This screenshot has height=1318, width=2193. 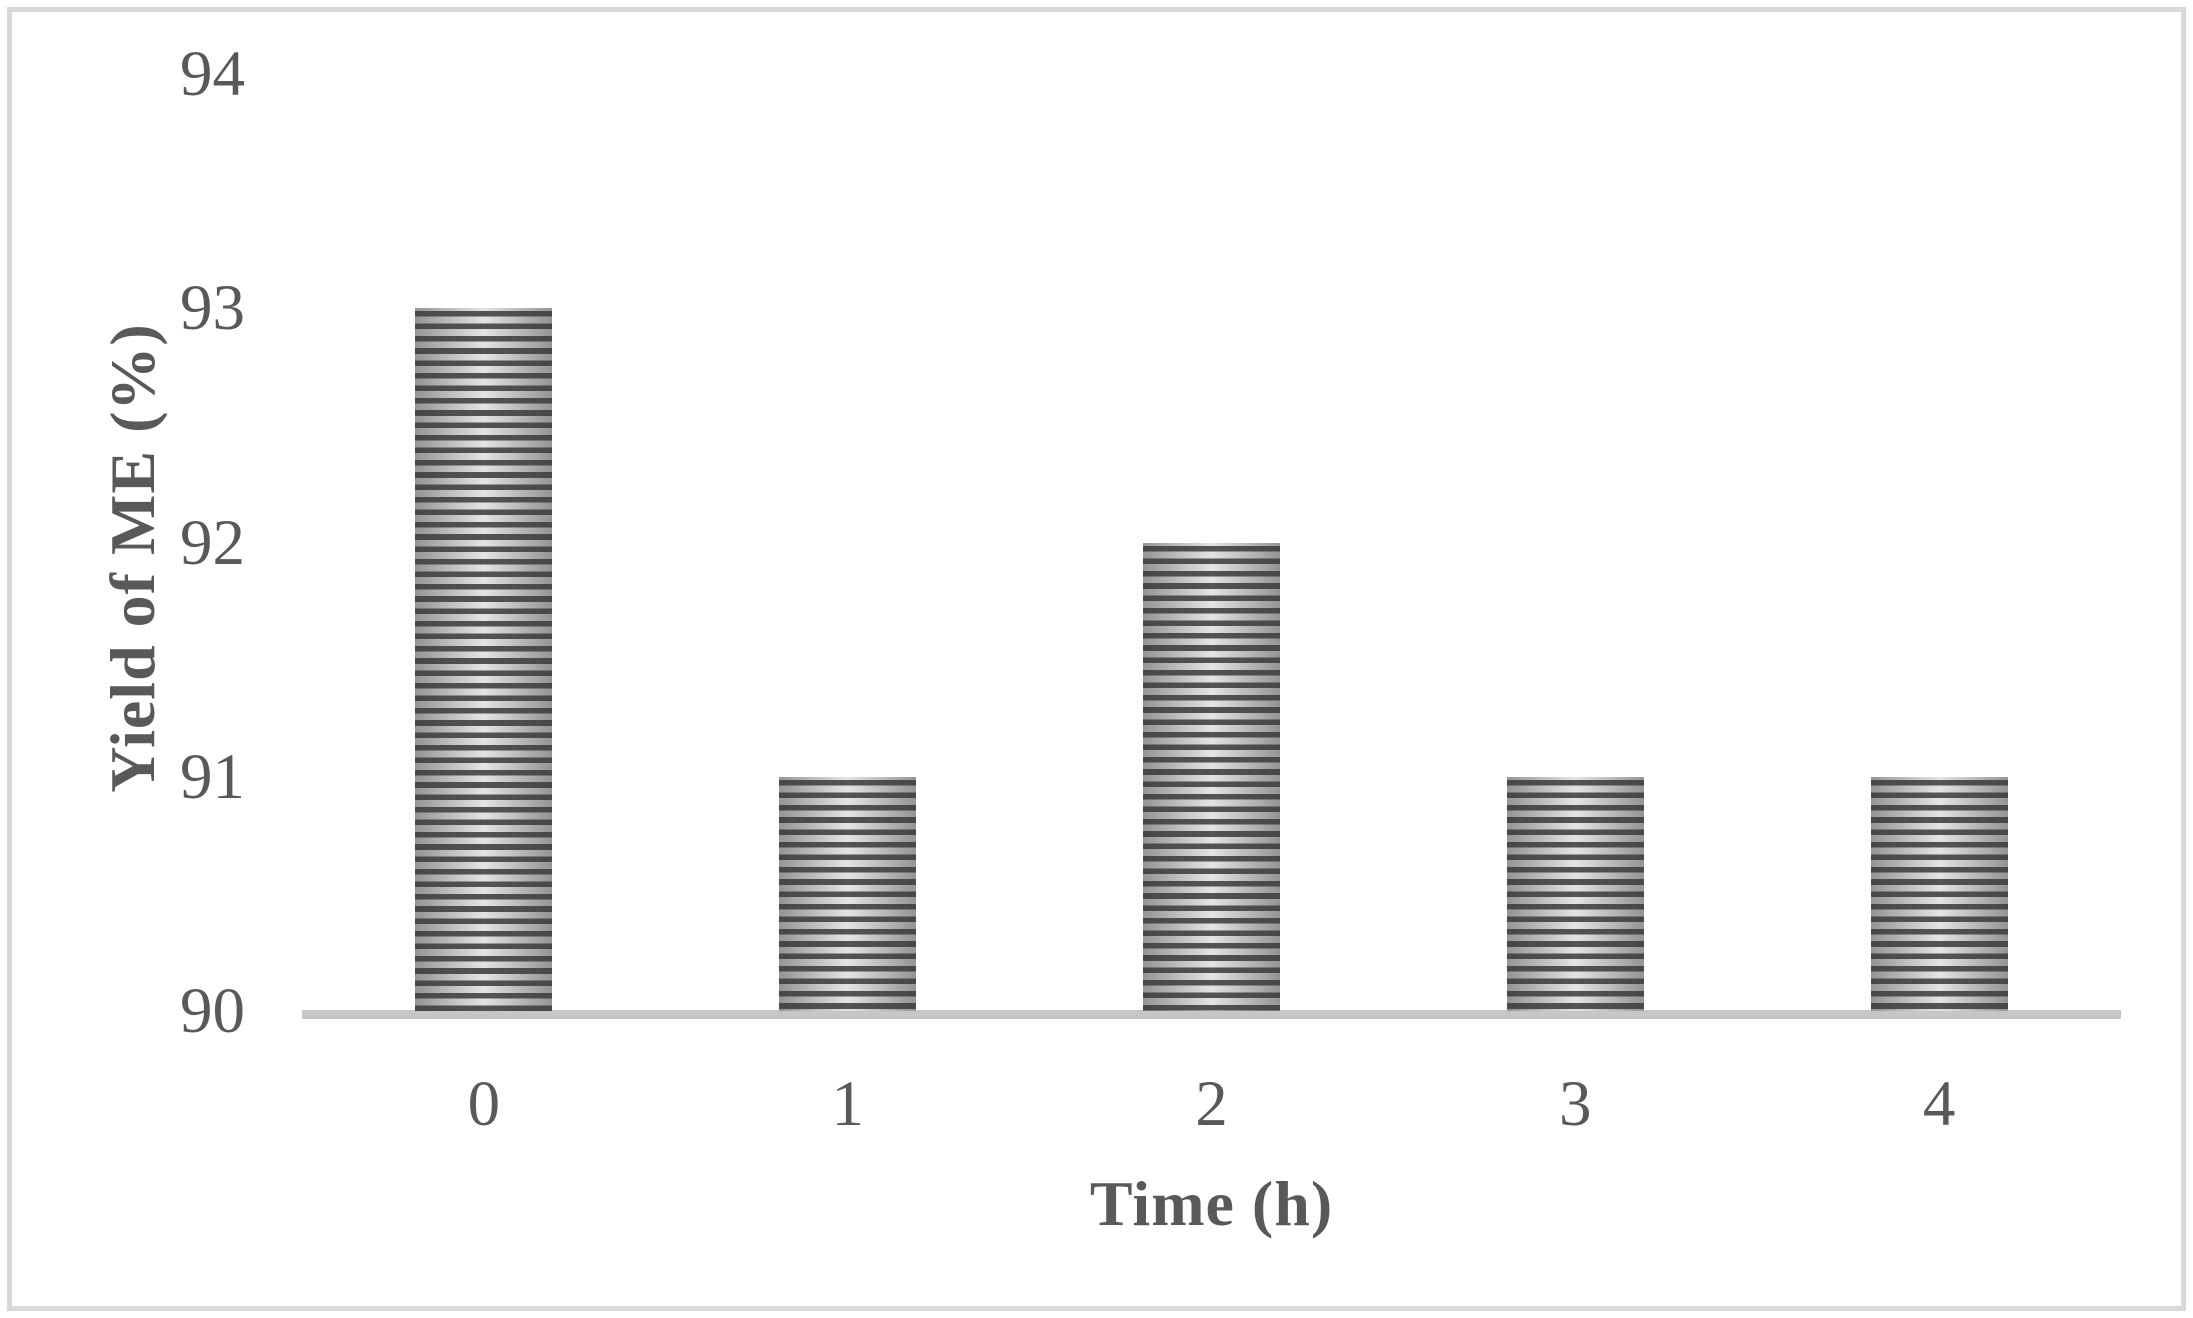 I want to click on x-tick-label-4: 4, so click(x=1939, y=1104).